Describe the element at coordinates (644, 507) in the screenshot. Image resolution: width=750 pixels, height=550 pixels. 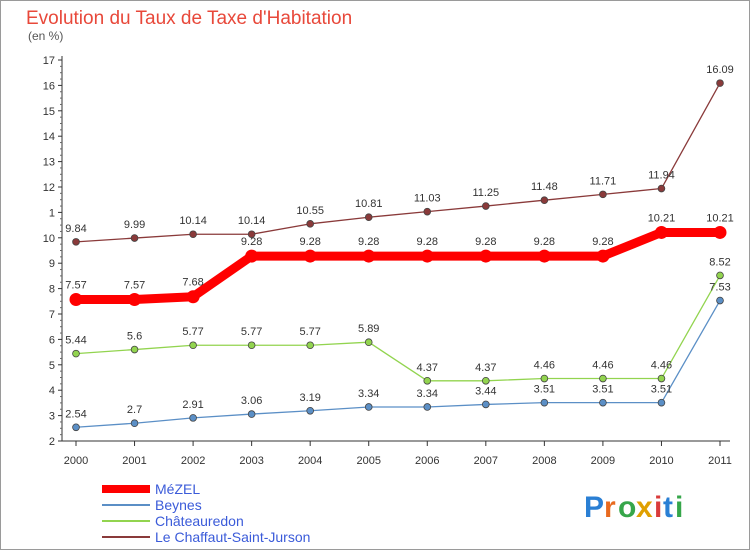
I see `logo-letter: x` at that location.